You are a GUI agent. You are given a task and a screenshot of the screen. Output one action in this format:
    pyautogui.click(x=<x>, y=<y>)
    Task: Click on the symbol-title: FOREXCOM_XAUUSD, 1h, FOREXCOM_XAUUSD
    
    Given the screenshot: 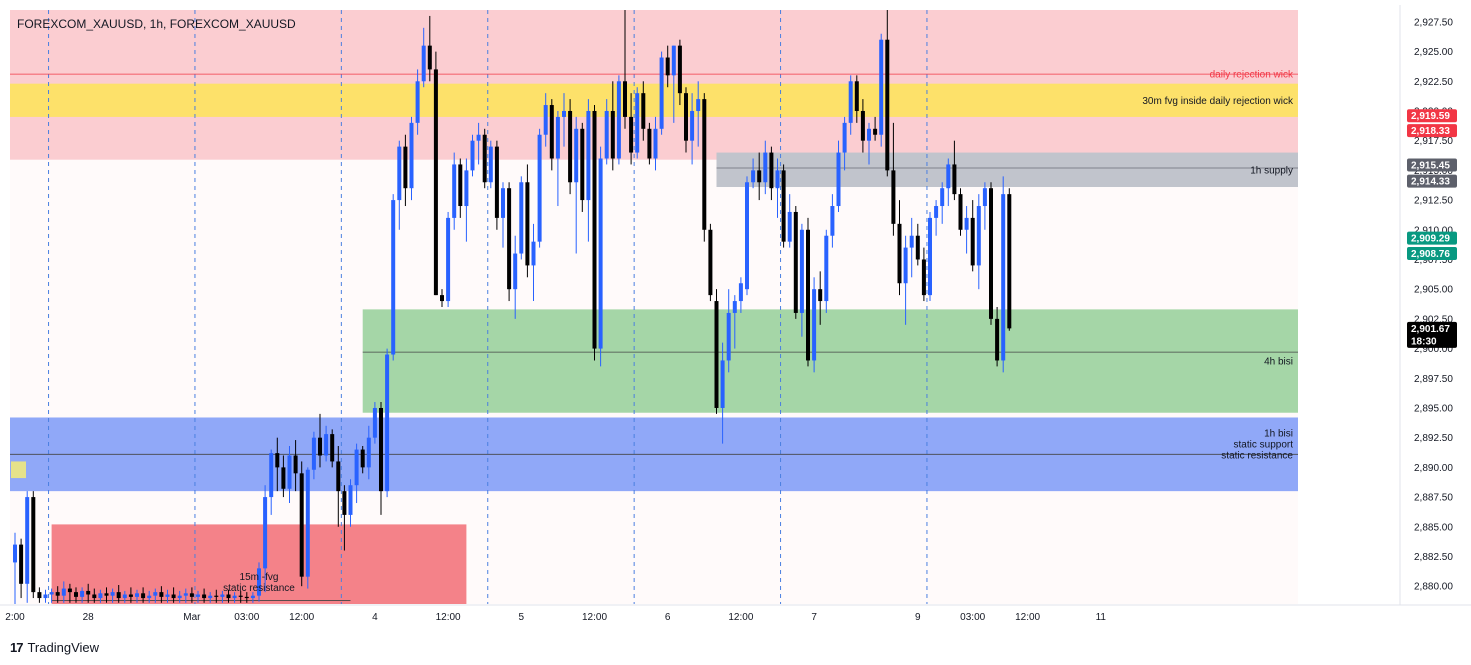 What is the action you would take?
    pyautogui.click(x=156, y=24)
    